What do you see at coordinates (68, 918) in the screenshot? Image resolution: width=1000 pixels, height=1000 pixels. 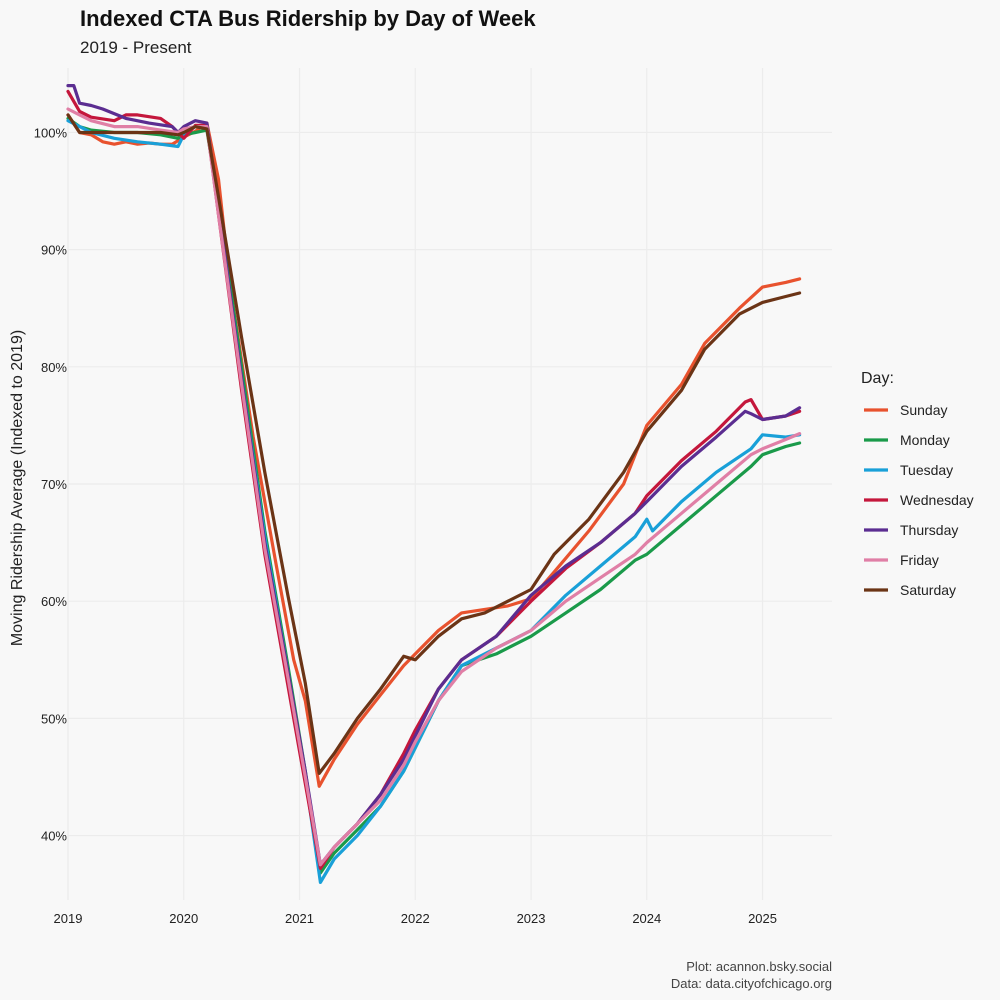 I see `x-tick-label: 2019` at bounding box center [68, 918].